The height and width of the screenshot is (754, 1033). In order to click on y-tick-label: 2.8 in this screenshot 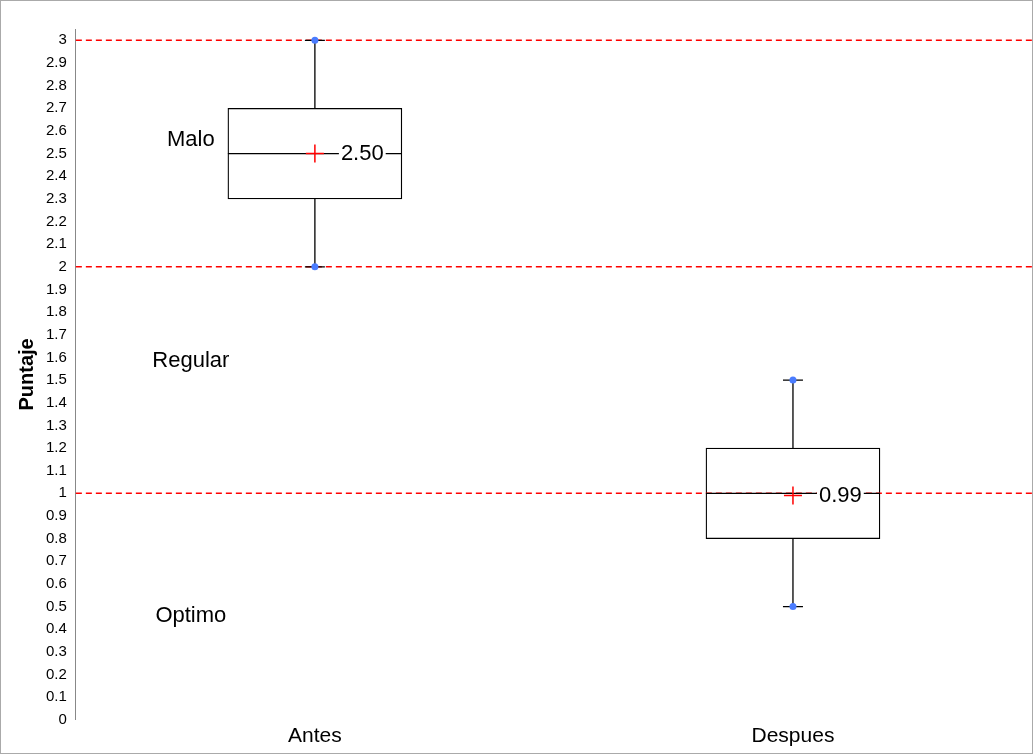, I will do `click(56, 84)`.